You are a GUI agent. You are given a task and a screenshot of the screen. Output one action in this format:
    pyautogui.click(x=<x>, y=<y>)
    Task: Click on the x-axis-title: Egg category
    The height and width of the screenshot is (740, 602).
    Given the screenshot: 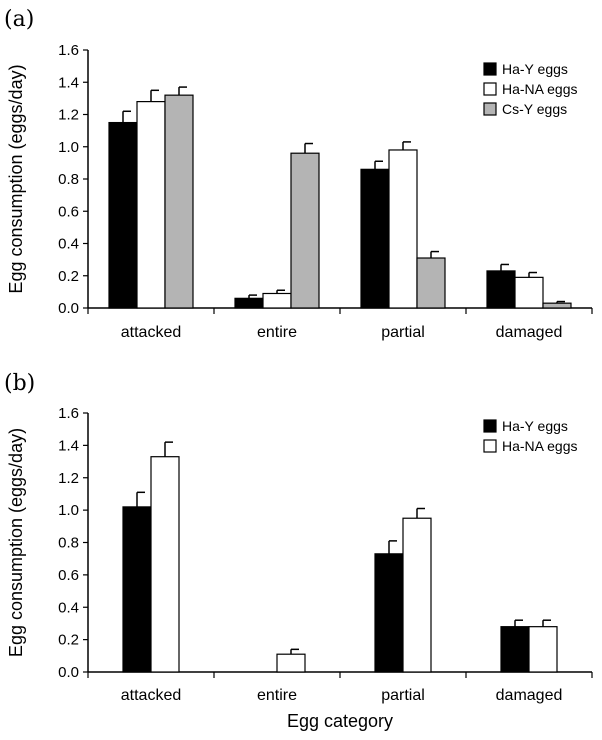 What is the action you would take?
    pyautogui.click(x=340, y=721)
    